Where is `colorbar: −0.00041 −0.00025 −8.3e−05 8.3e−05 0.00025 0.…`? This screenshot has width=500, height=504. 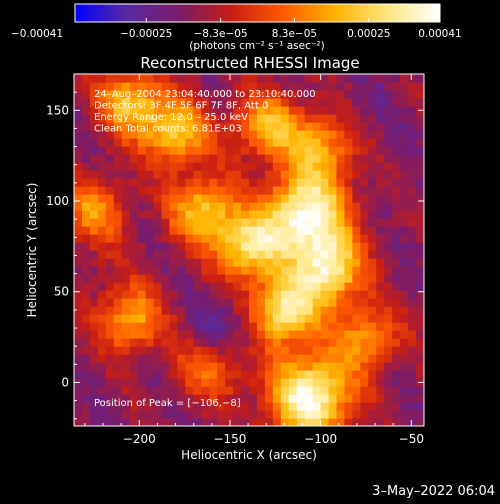
colorbar: −0.00041 −0.00025 −8.3e−05 8.3e−05 0.00025 0.… is located at coordinates (236, 27).